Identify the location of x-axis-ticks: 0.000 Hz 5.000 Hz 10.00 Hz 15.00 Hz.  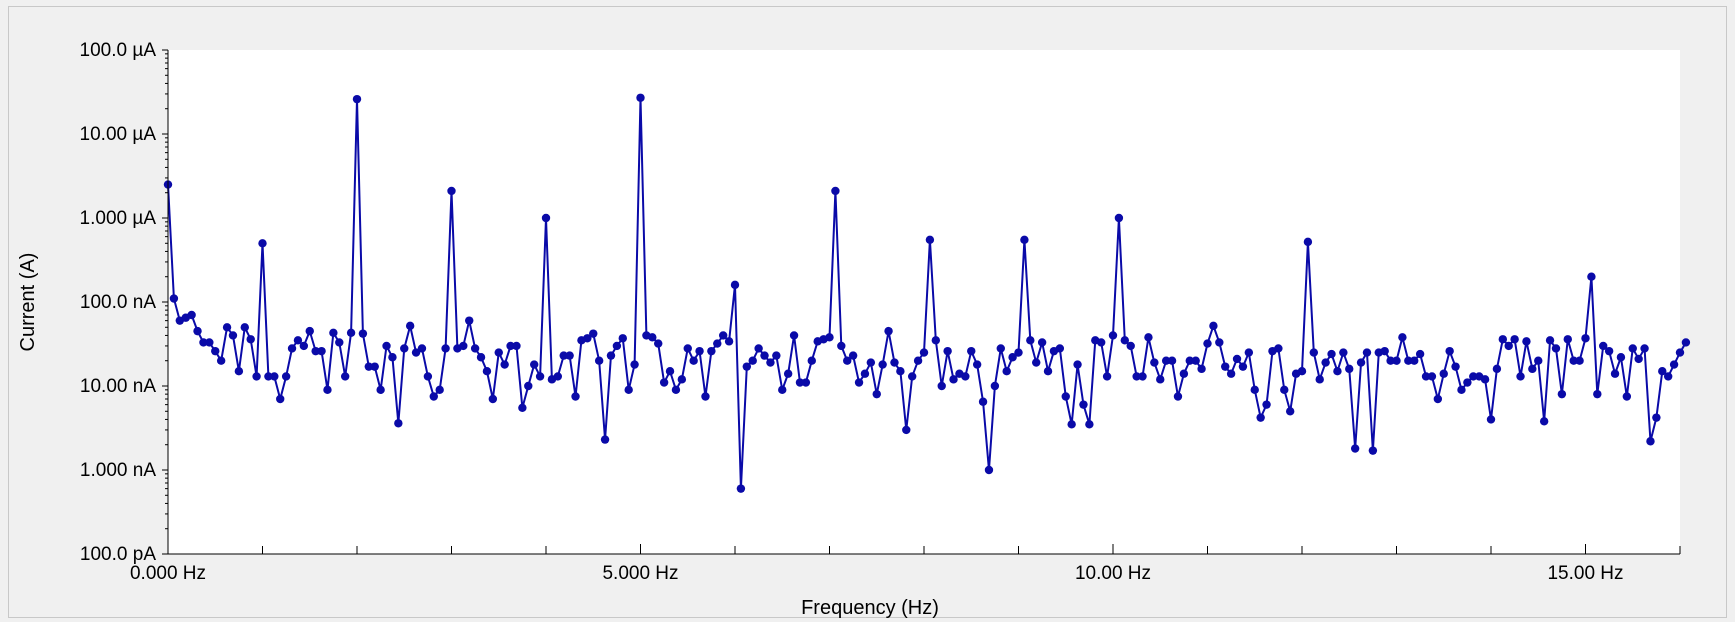
(905, 564).